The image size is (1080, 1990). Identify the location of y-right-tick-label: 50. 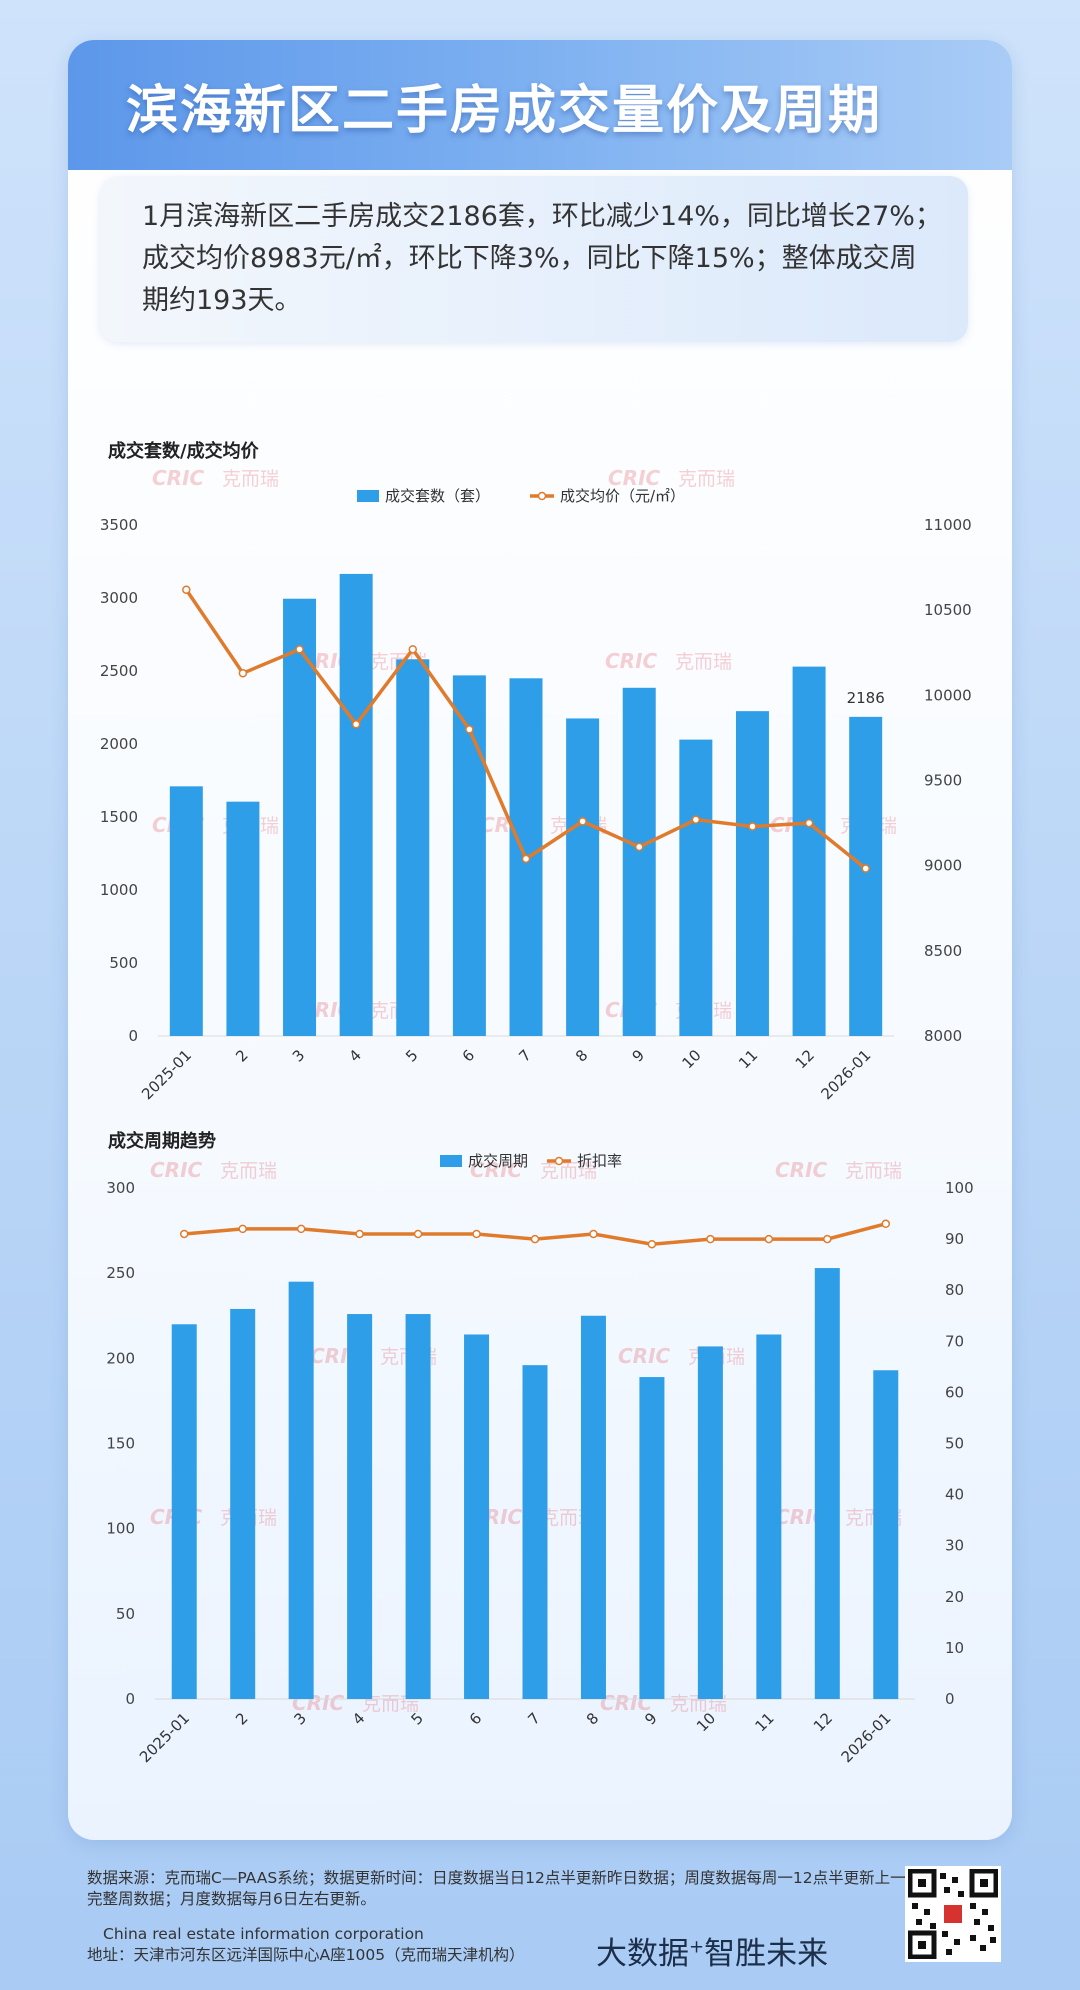
(954, 1444).